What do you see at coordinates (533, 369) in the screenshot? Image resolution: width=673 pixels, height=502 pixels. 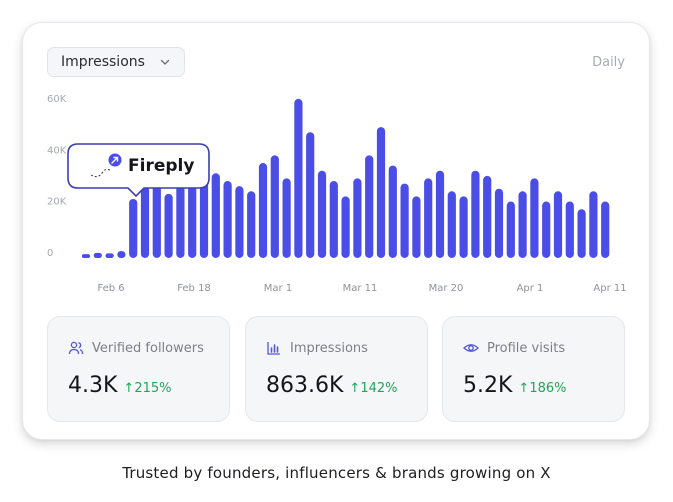 I see `stat-card-profile-visits: Profile visits 5.2K ↑186%` at bounding box center [533, 369].